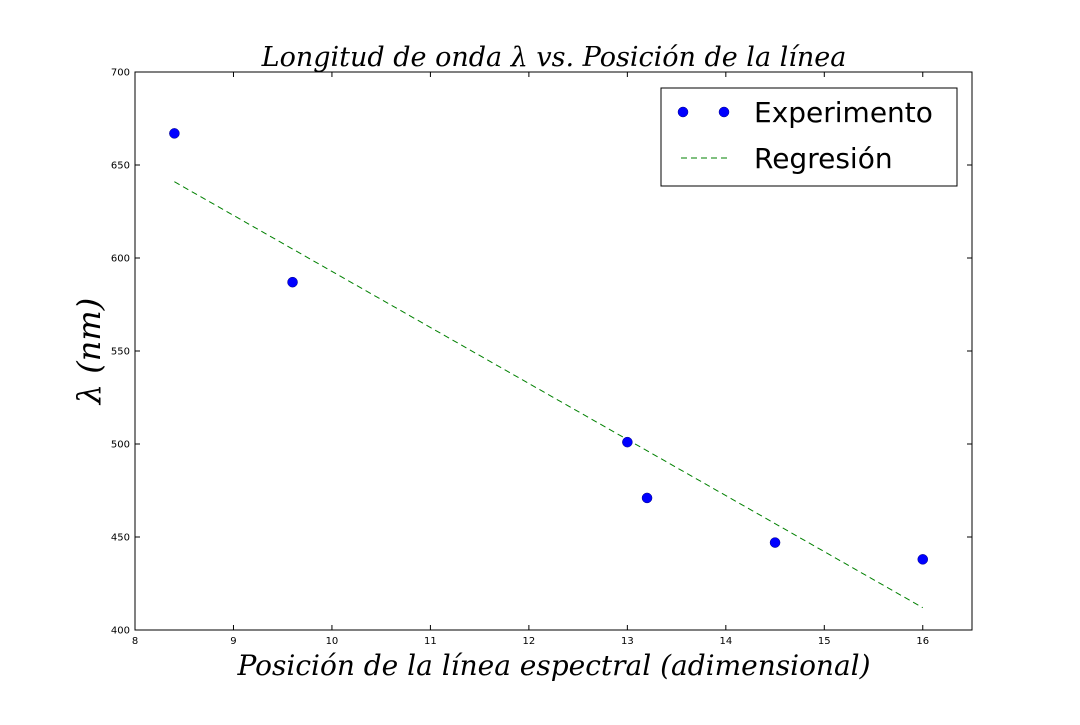 The image size is (1080, 725). What do you see at coordinates (823, 158) in the screenshot?
I see `legend-label: Regresión` at bounding box center [823, 158].